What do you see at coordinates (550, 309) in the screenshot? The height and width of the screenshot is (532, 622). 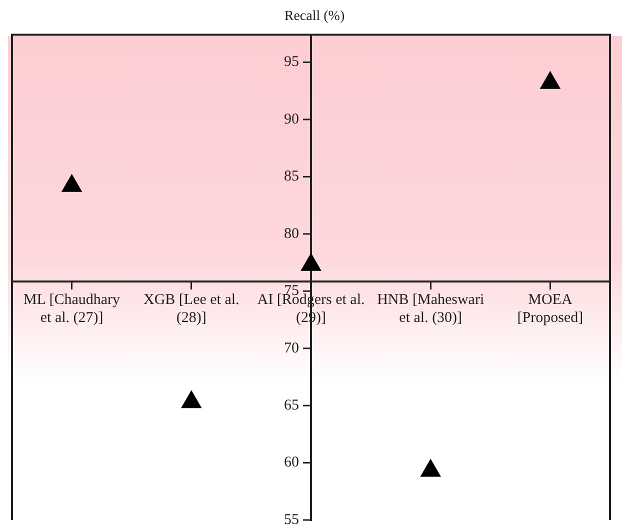 I see `x-tick-label: MOEA [Proposed]` at bounding box center [550, 309].